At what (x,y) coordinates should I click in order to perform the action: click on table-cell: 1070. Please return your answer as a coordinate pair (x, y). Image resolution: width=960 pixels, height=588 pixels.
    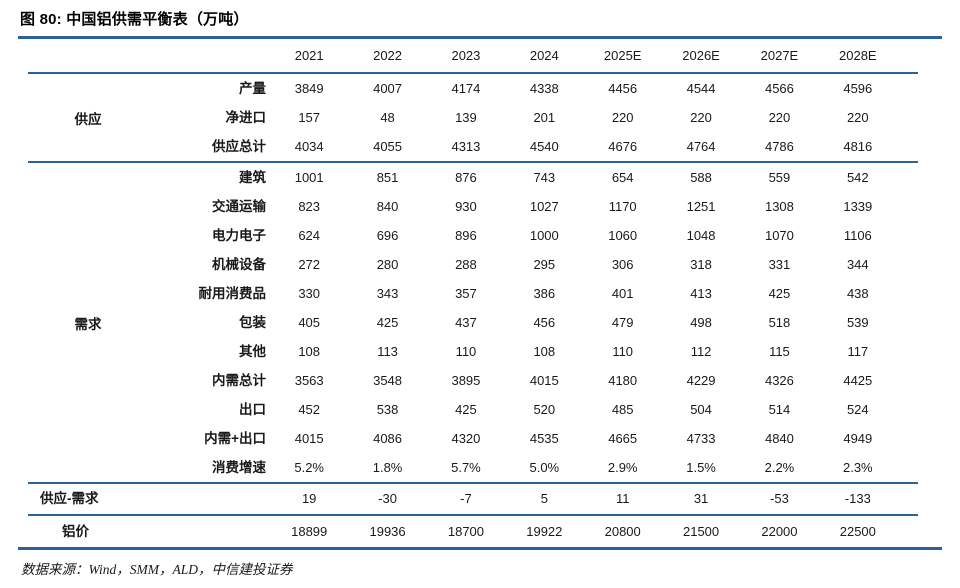
    Looking at the image, I should click on (779, 235).